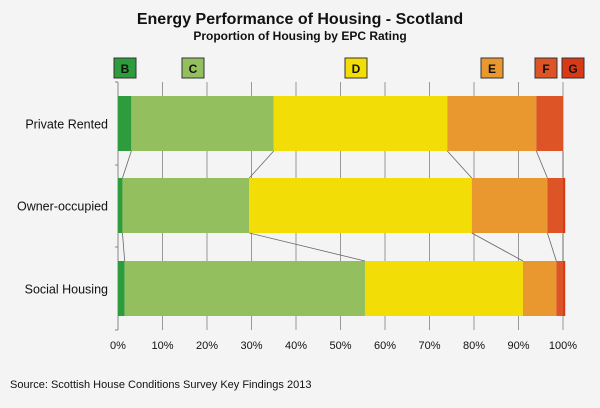  What do you see at coordinates (429, 346) in the screenshot?
I see `x-tick-label: 70%` at bounding box center [429, 346].